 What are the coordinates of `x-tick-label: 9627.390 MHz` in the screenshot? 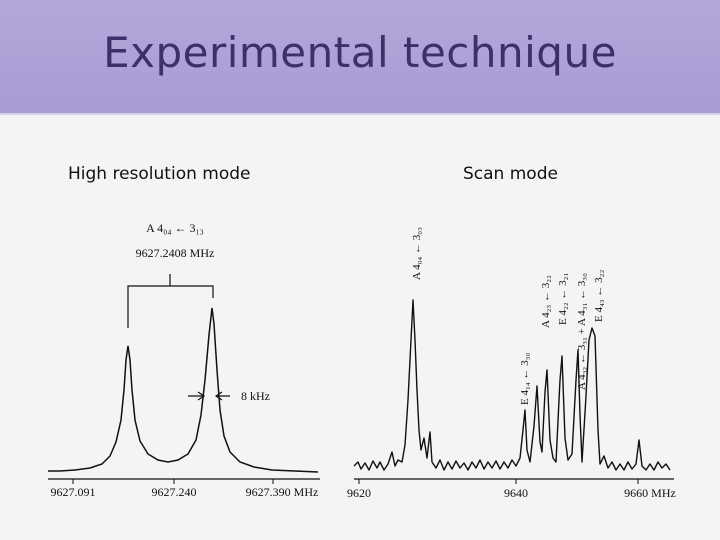 It's located at (282, 492).